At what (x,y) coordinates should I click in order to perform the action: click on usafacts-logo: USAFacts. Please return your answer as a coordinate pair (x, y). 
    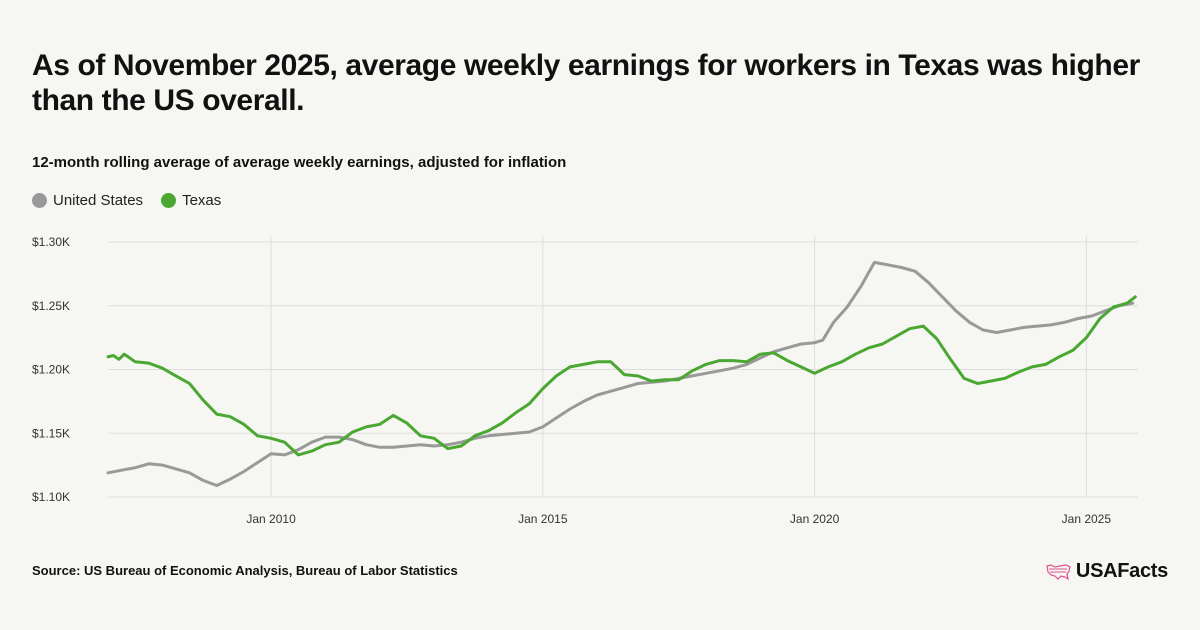
    Looking at the image, I should click on (1107, 571).